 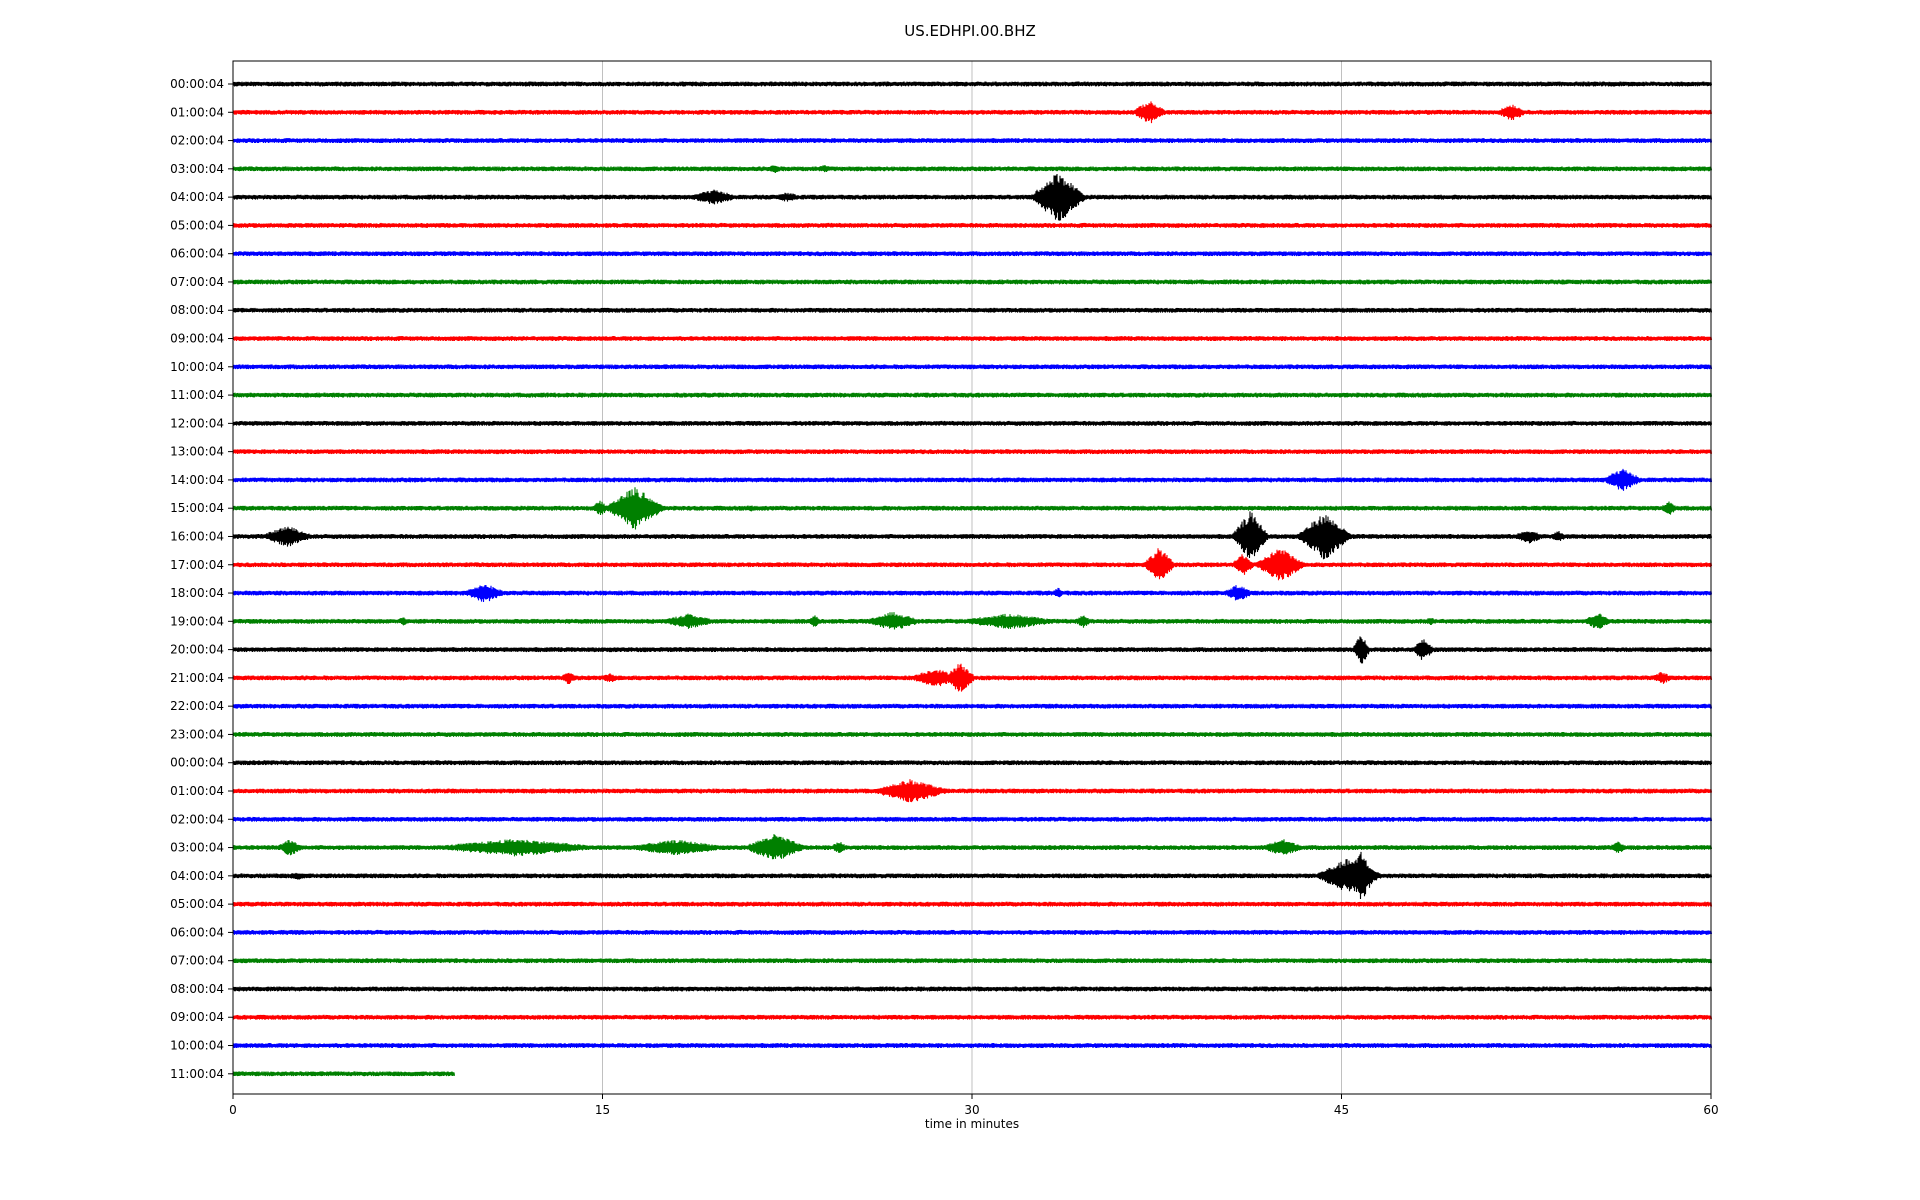 I want to click on y-tick-label: 13:00:04, so click(x=197, y=452).